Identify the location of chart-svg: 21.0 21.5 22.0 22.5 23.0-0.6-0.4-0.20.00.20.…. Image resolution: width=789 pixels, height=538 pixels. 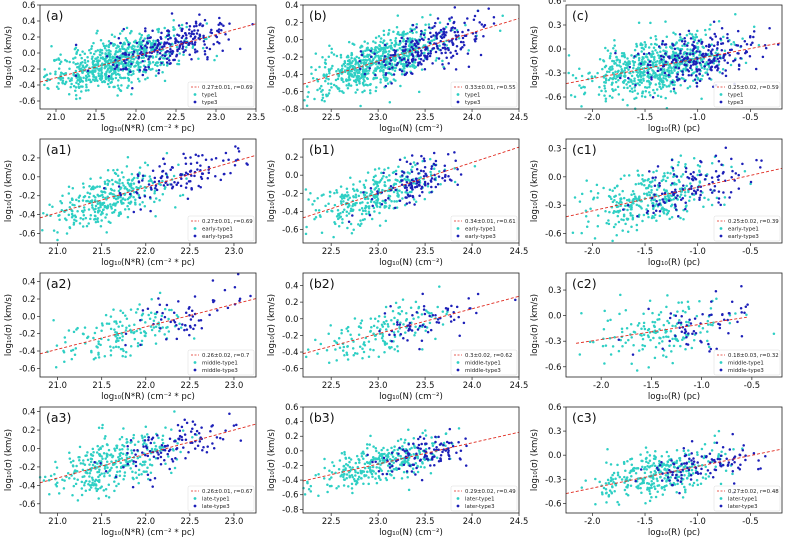
(130, 337).